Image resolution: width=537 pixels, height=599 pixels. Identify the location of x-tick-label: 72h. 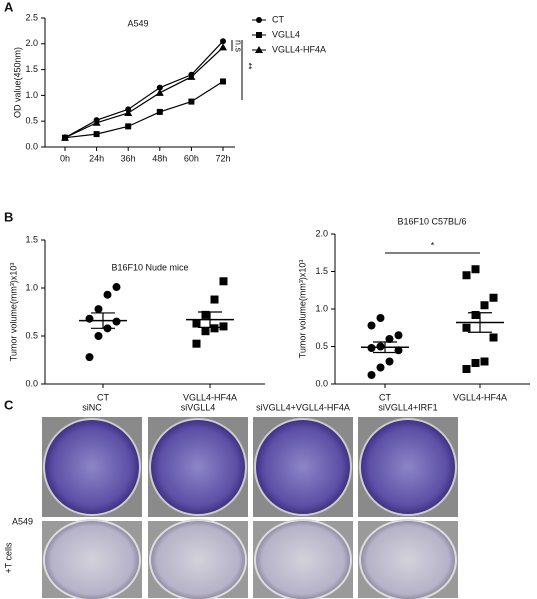
(222, 158).